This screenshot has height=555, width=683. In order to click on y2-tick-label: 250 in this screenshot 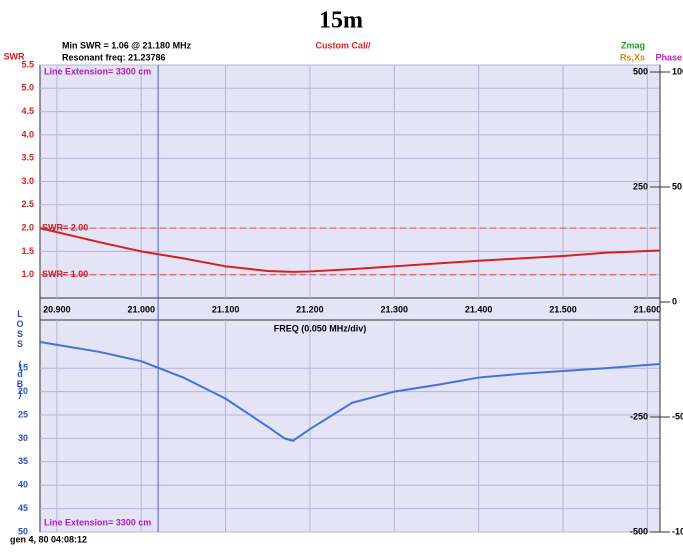, I will do `click(640, 186)`.